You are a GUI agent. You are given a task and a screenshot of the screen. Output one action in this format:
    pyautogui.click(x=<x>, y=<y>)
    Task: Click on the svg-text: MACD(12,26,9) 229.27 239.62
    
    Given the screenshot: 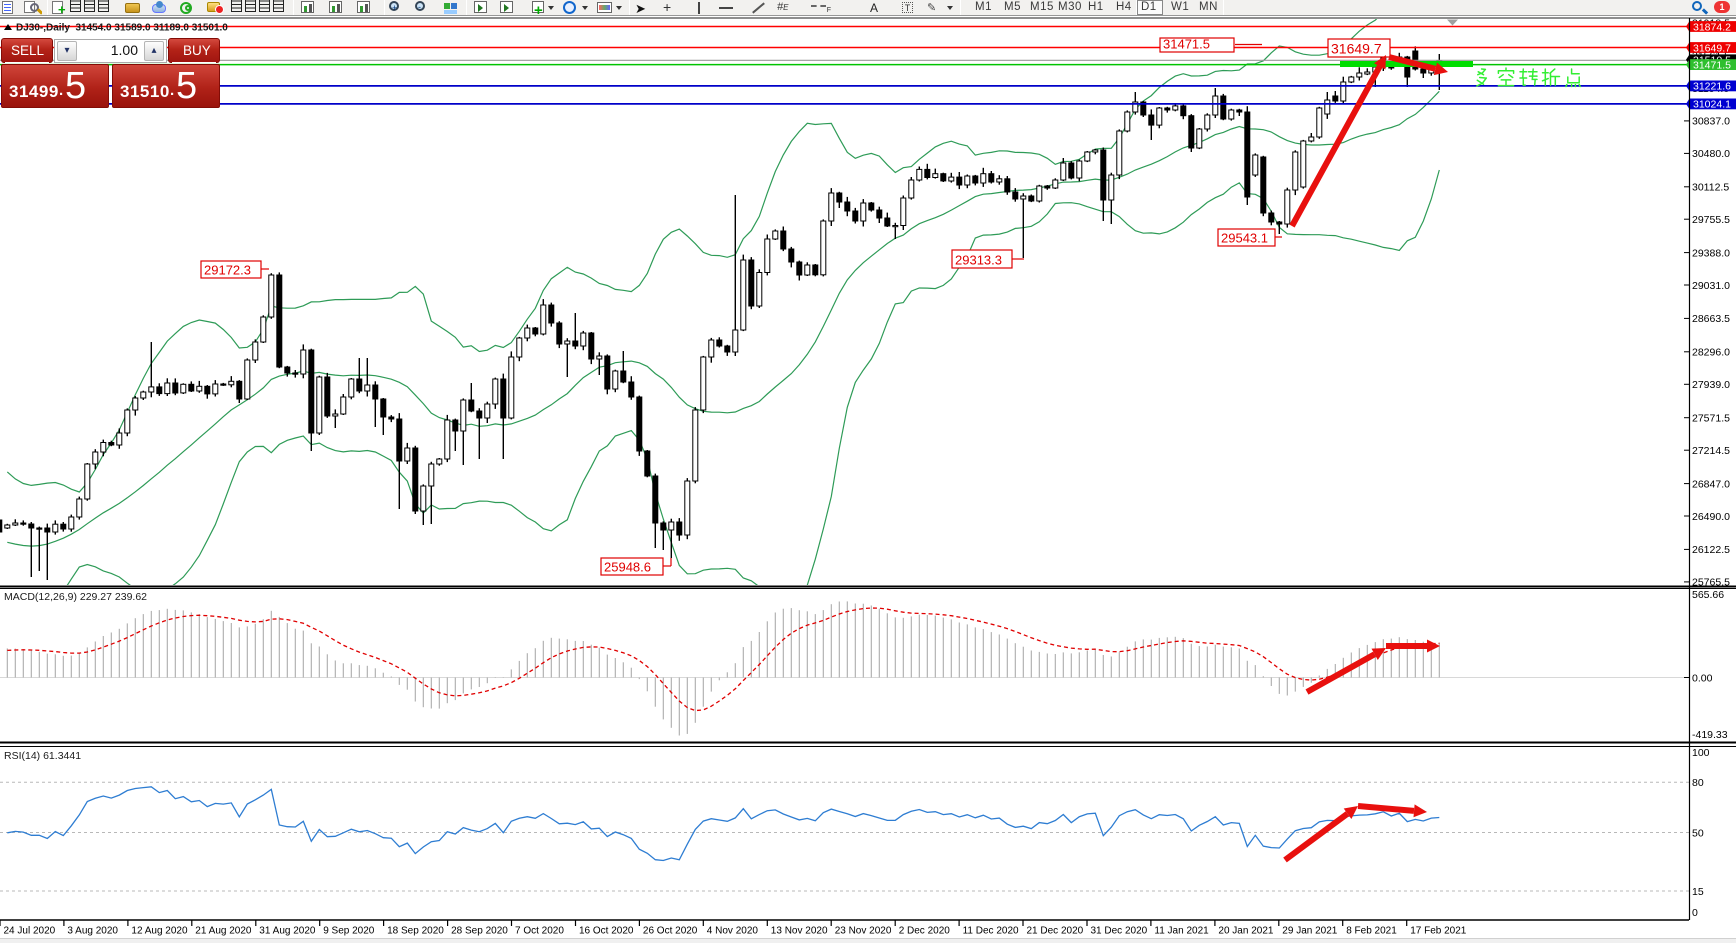 What is the action you would take?
    pyautogui.click(x=75, y=597)
    